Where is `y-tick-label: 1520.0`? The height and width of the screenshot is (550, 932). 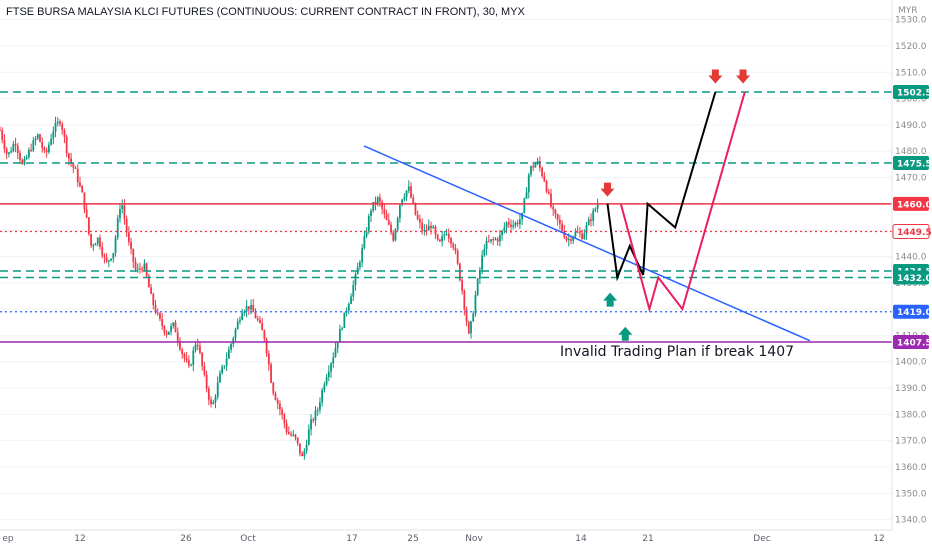
y-tick-label: 1520.0 is located at coordinates (911, 47).